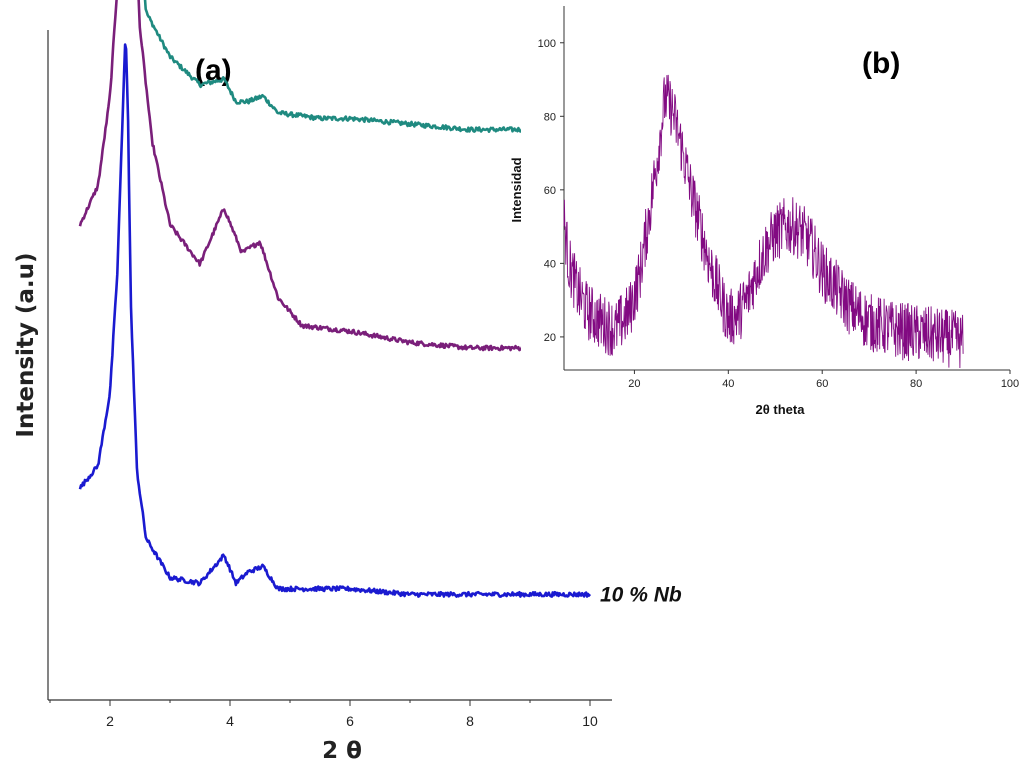 The width and height of the screenshot is (1024, 766). Describe the element at coordinates (728, 384) in the screenshot. I see `panel-b-x-tick-label: 40` at that location.